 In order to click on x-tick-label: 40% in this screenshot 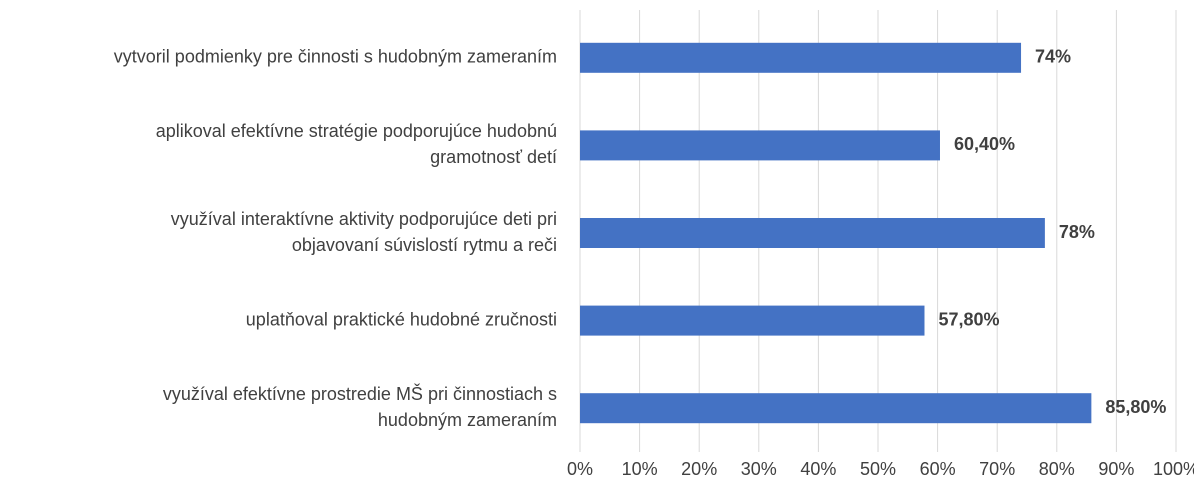, I will do `click(818, 469)`.